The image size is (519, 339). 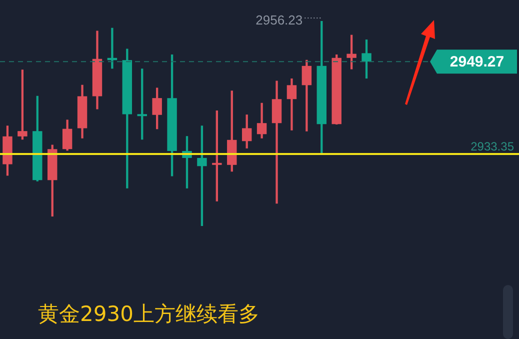 What do you see at coordinates (477, 62) in the screenshot?
I see `text: 2949.27` at bounding box center [477, 62].